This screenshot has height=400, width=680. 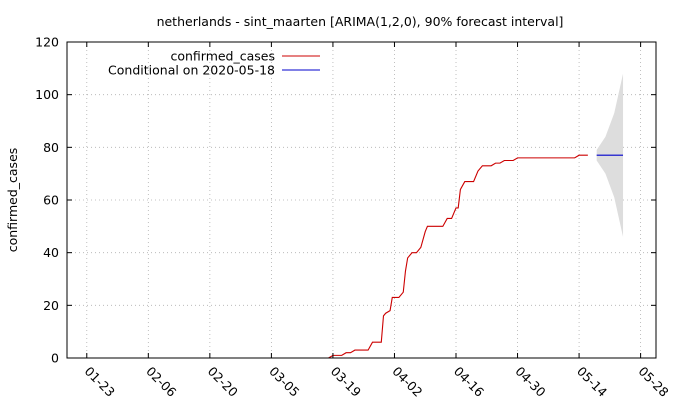 What do you see at coordinates (592, 382) in the screenshot?
I see `x-tick-label: 05-14` at bounding box center [592, 382].